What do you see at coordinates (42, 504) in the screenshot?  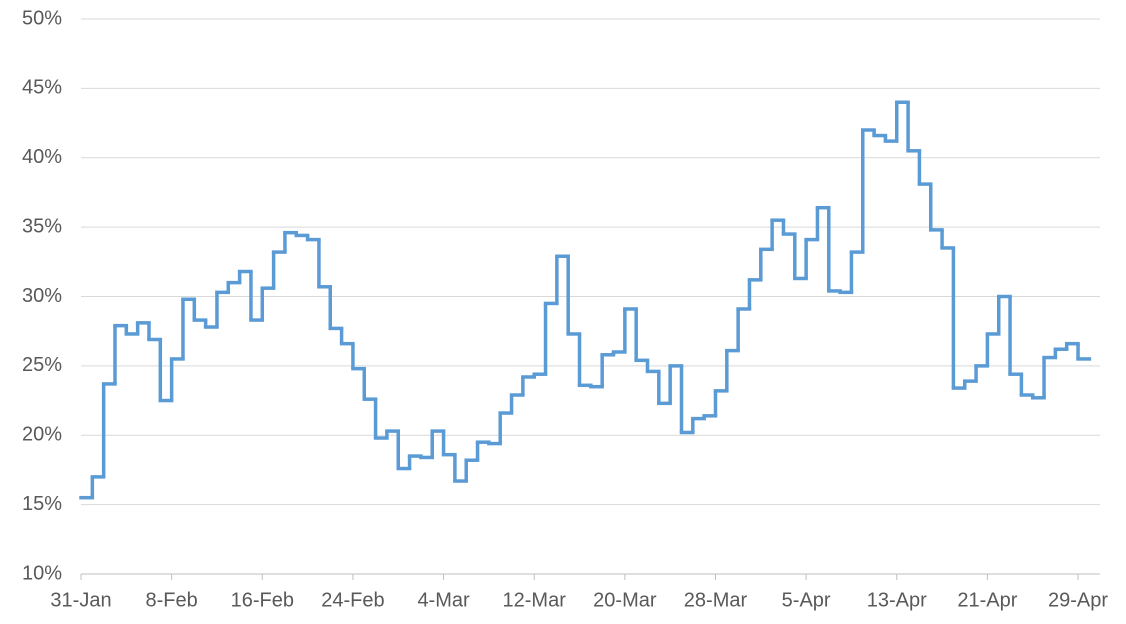 I see `y-tick-label: 15%` at bounding box center [42, 504].